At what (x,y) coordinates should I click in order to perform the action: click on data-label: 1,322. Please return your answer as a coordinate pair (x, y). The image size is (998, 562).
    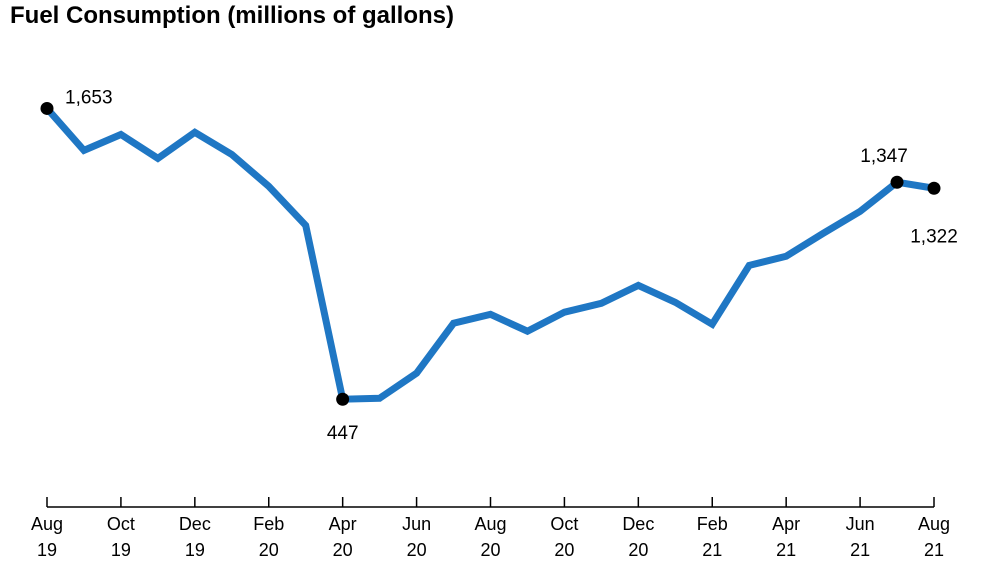
    Looking at the image, I should click on (934, 236).